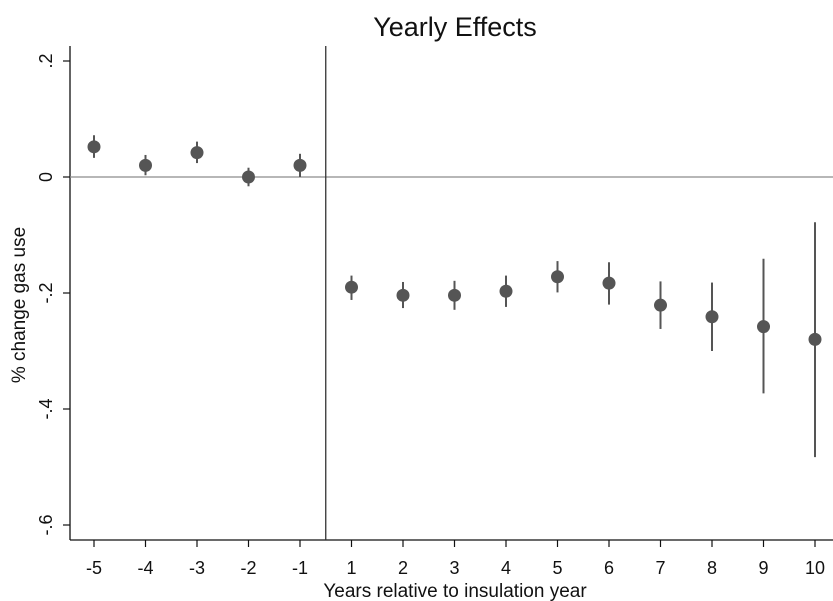  What do you see at coordinates (46, 177) in the screenshot?
I see `y-tick-label: 0` at bounding box center [46, 177].